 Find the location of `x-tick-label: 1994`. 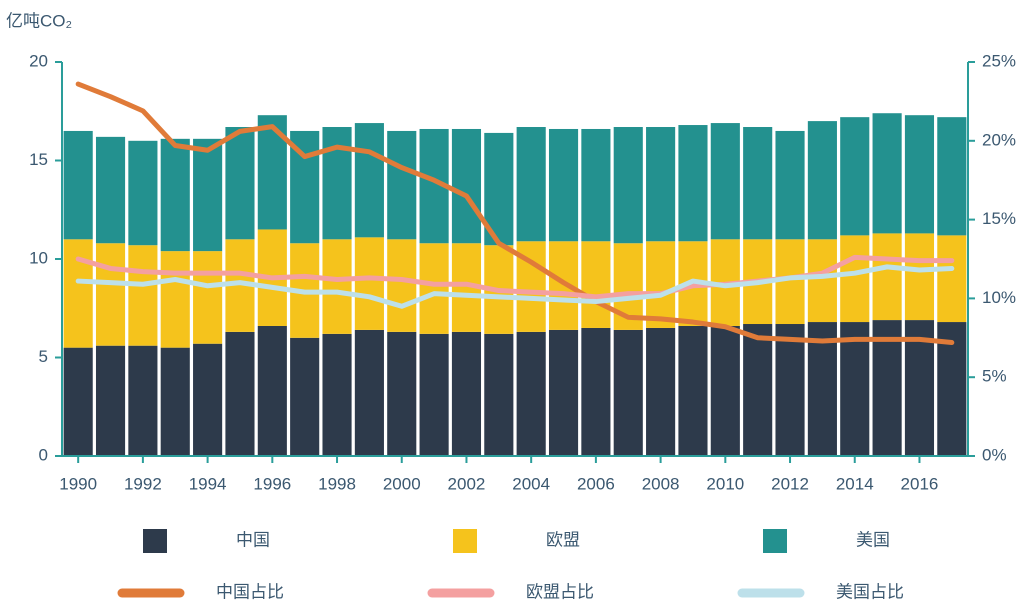

x-tick-label: 1994 is located at coordinates (208, 483).